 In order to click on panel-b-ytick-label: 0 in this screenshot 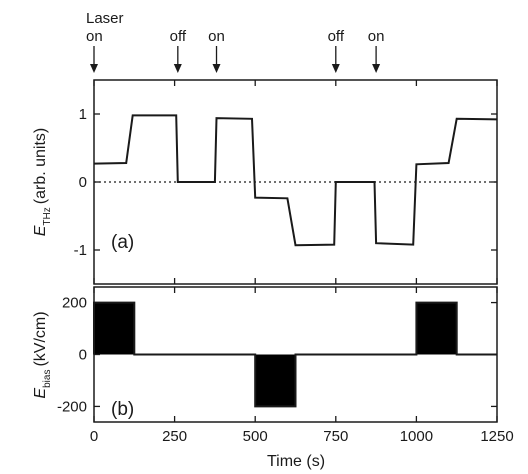, I will do `click(83, 355)`.